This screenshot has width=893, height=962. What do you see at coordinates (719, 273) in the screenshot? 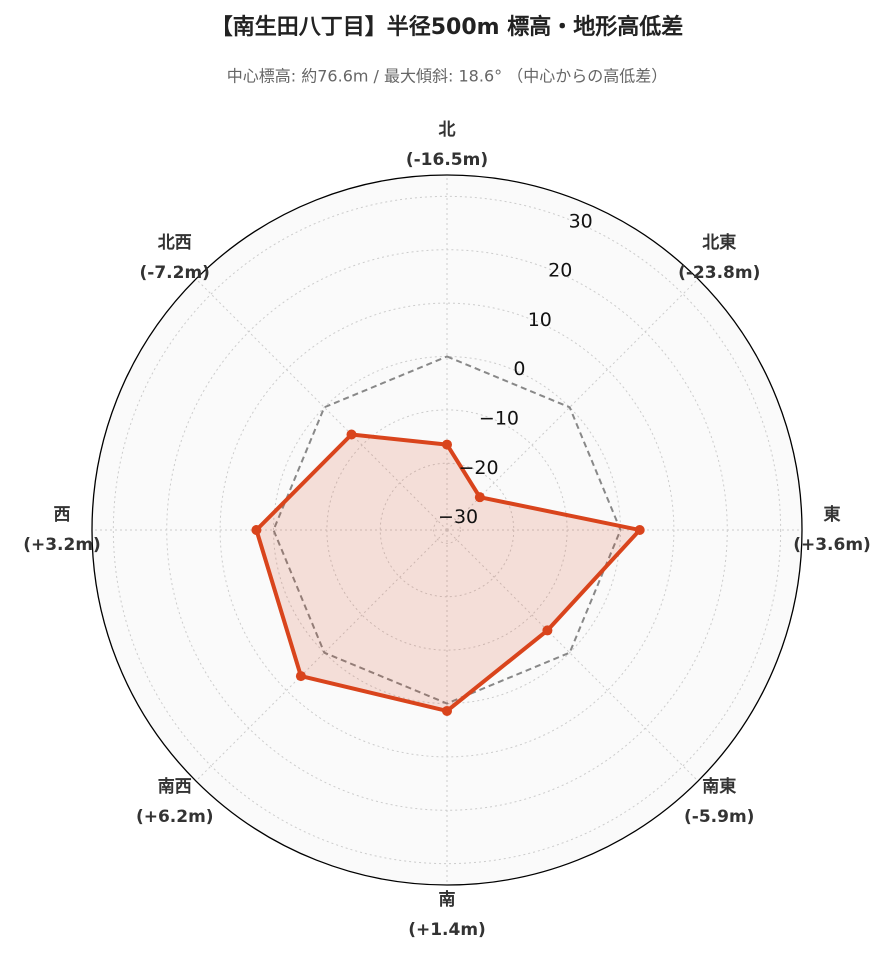
I see `value-label: (-23.8m)` at bounding box center [719, 273].